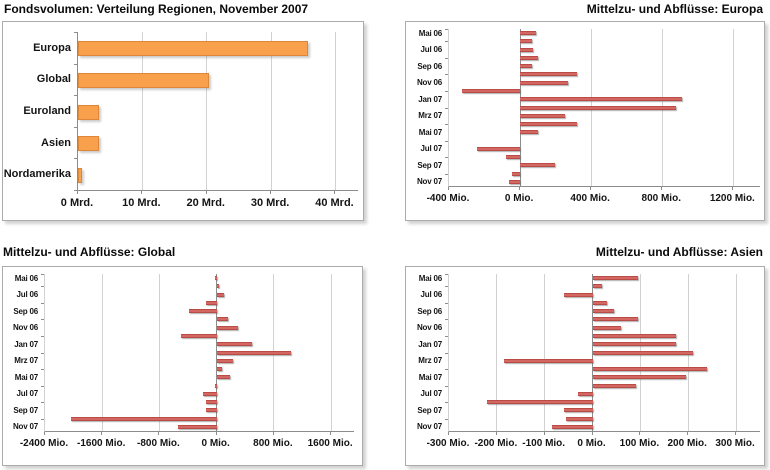 This screenshot has width=770, height=470. I want to click on x-axis-tick-label: 200 Mio., so click(687, 443).